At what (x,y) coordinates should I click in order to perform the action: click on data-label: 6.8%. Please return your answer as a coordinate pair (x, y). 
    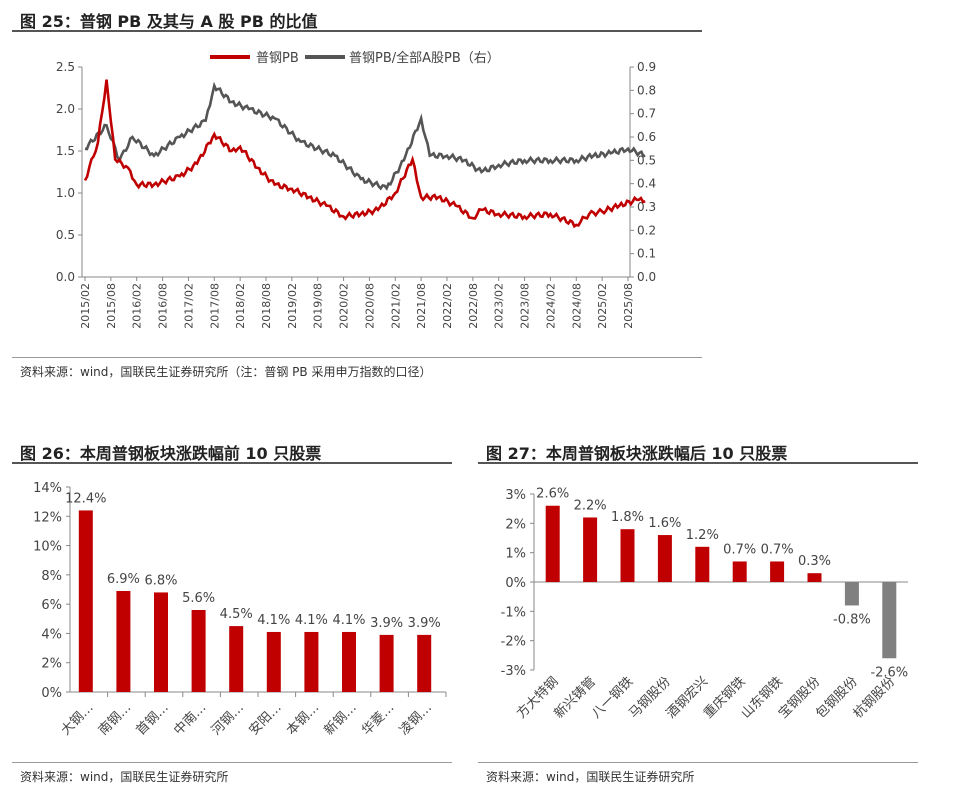
    Looking at the image, I should click on (160, 580).